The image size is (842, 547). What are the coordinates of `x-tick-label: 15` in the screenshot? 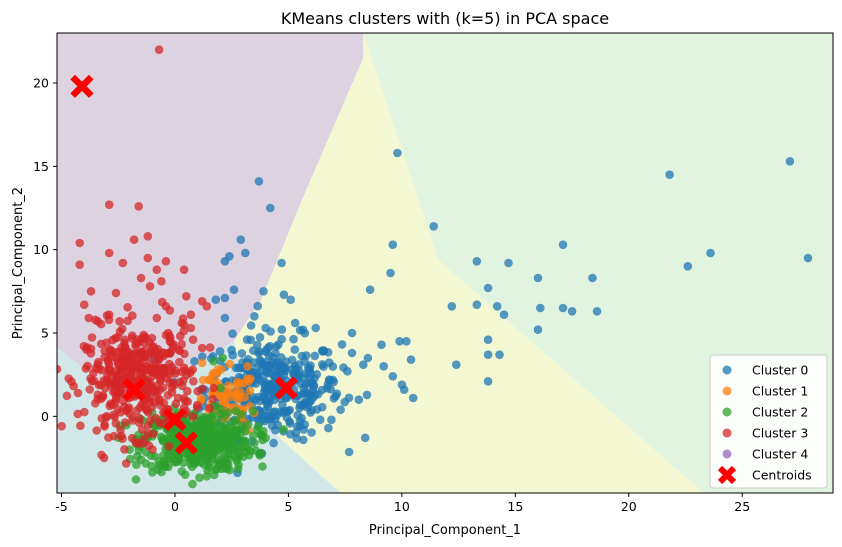 It's located at (515, 506).